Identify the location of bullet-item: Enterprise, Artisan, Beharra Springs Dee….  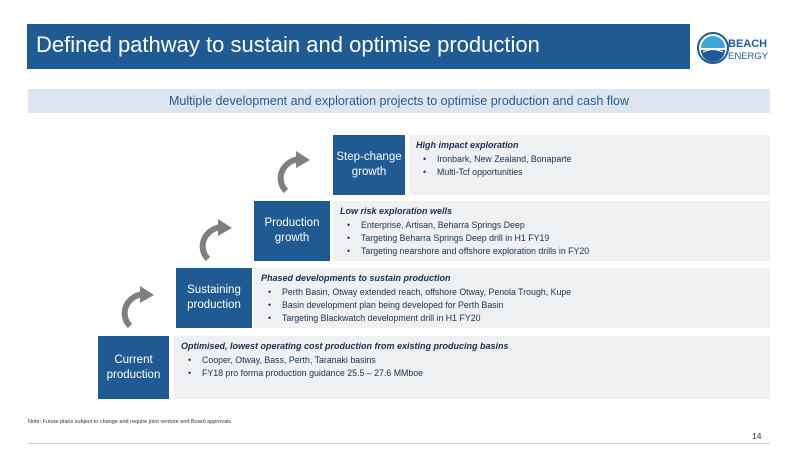
(468, 225).